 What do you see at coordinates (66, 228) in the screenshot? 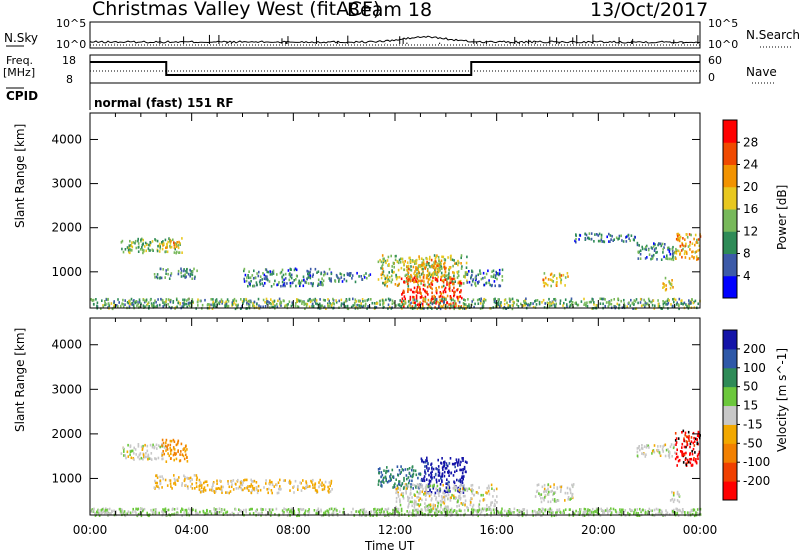
I see `y-tick-label: 2000` at bounding box center [66, 228].